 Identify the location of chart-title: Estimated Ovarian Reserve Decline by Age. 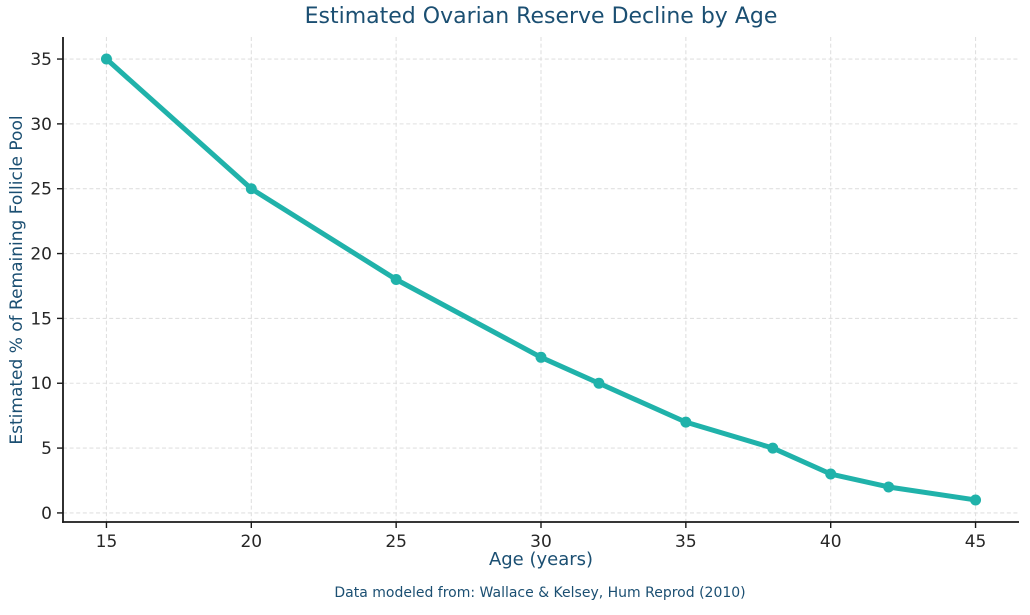
(541, 16).